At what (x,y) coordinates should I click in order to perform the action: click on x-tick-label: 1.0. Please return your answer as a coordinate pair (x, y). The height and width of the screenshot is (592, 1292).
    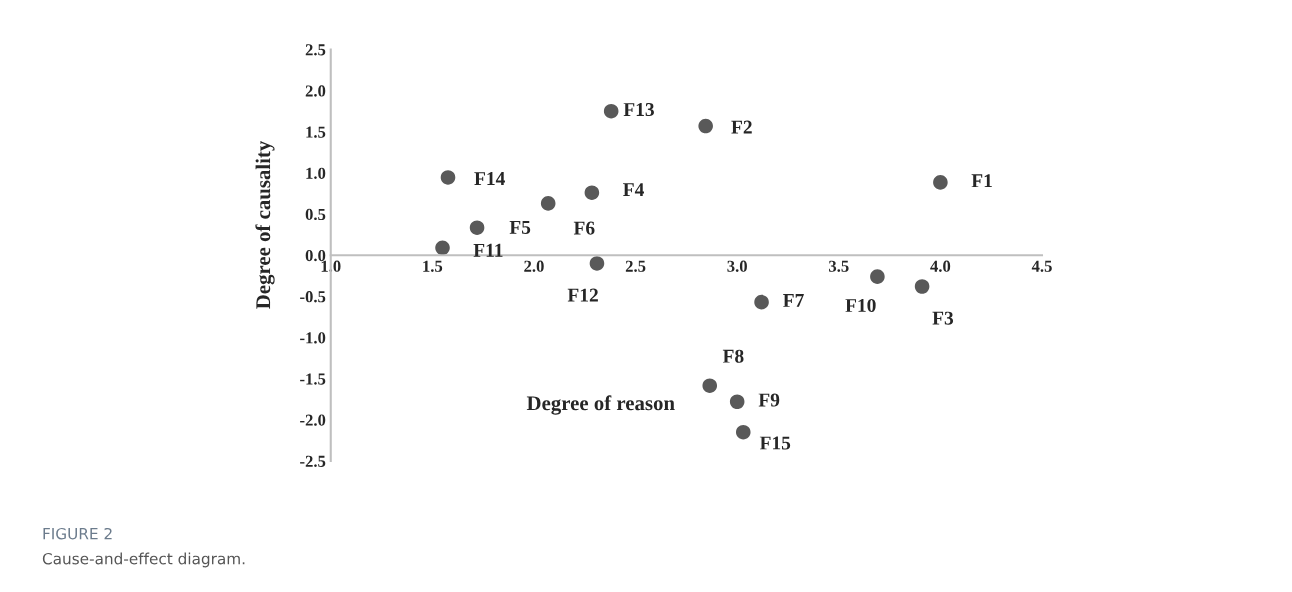
    Looking at the image, I should click on (331, 266).